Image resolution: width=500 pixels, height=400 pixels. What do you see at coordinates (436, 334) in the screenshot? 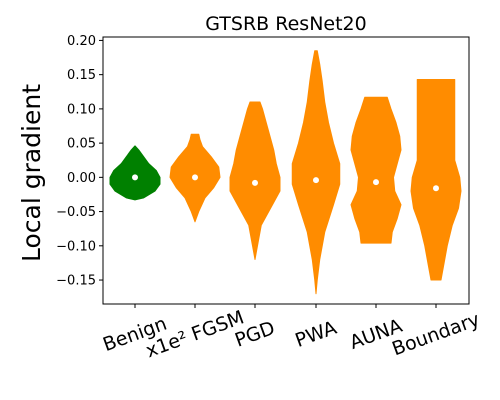
I see `x-tick-label: Boundary` at bounding box center [436, 334].